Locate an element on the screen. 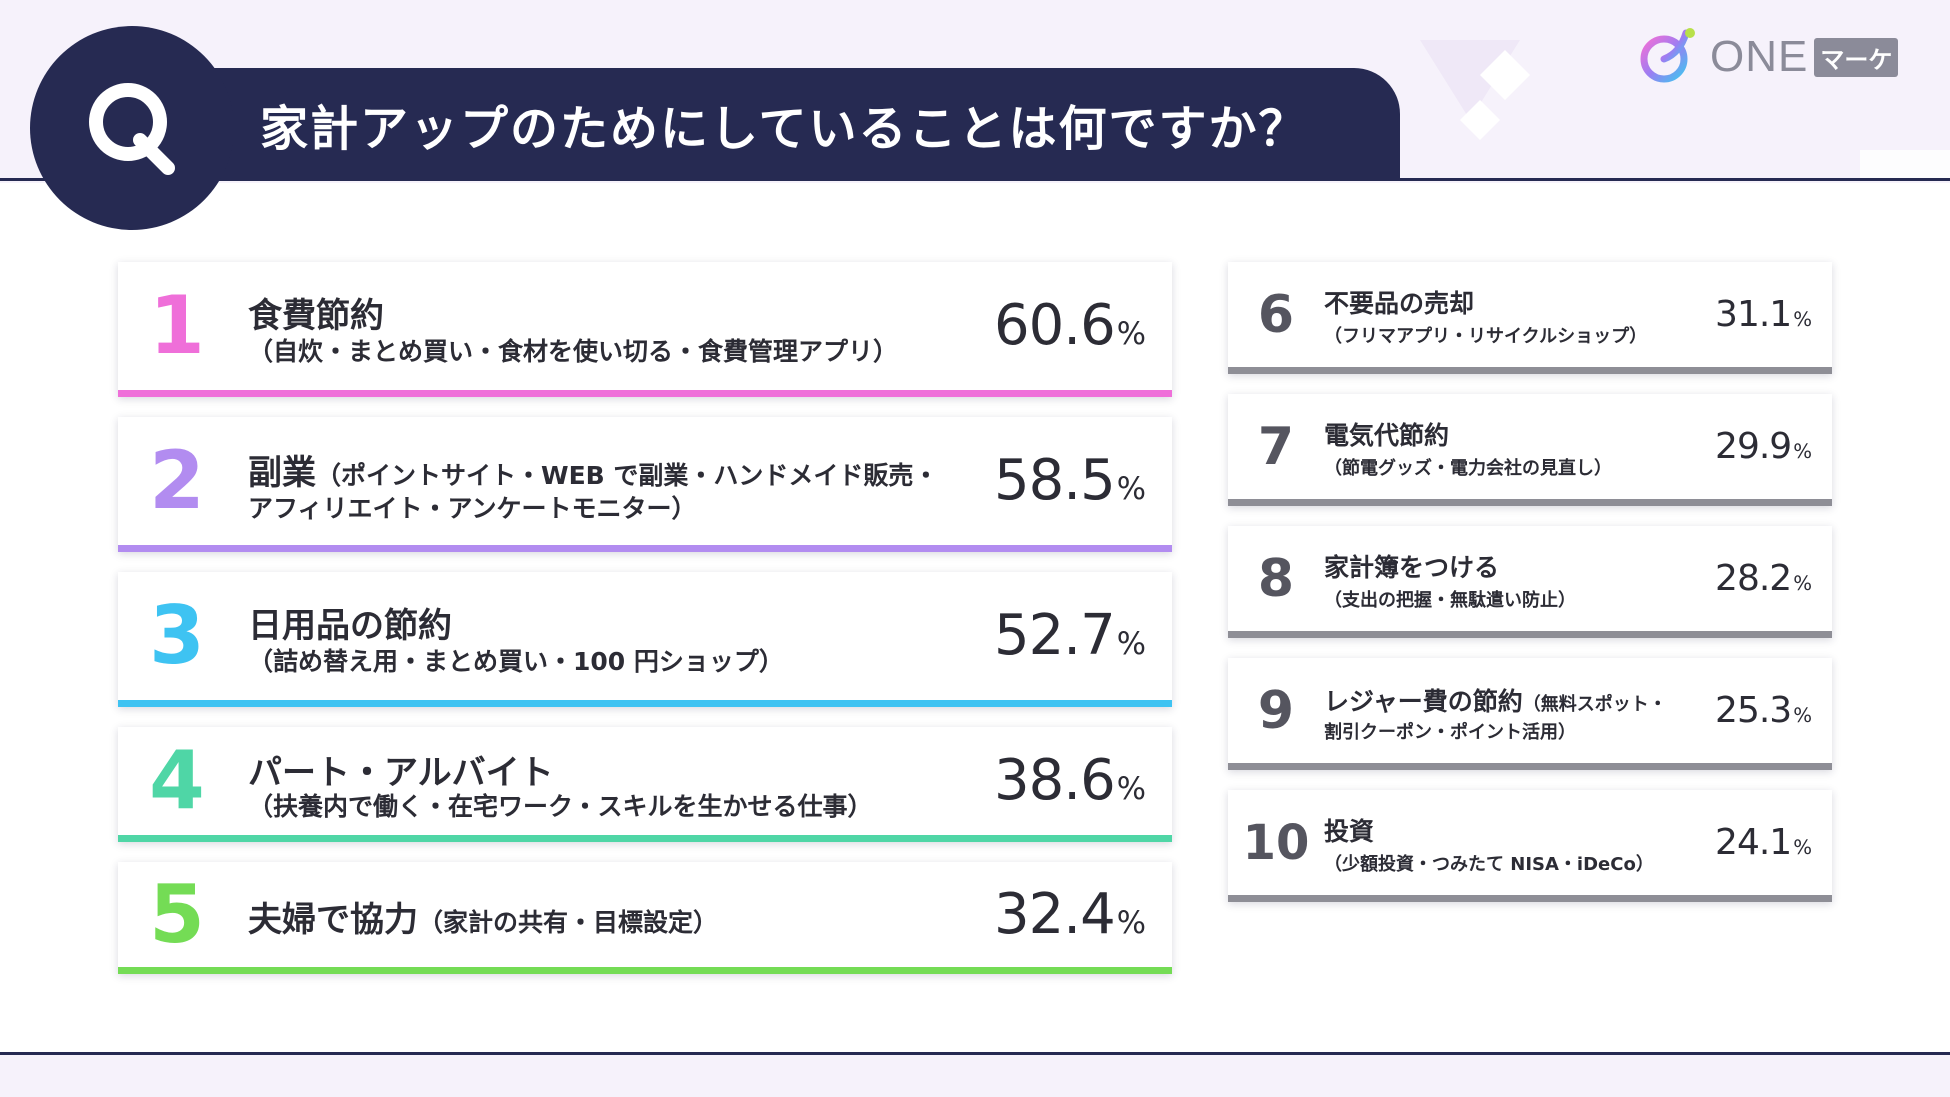  item-detail: （自炊・まとめ買い・食材を使い切る・食費管理アプリ） is located at coordinates (573, 351).